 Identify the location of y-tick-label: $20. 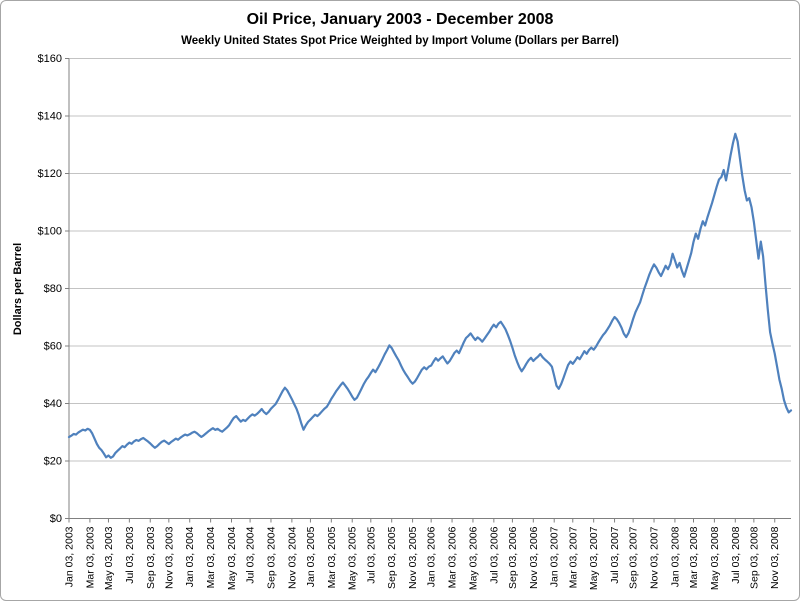
(53, 462).